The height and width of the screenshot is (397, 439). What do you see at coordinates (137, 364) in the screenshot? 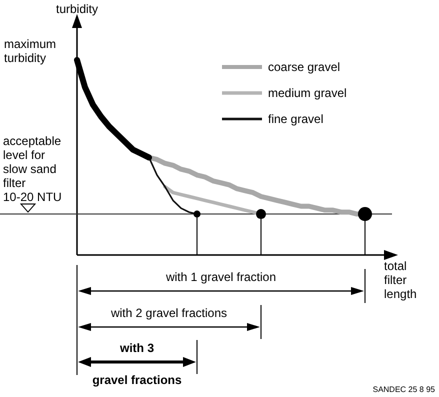
I see `text: with 3 gravel fractions` at bounding box center [137, 364].